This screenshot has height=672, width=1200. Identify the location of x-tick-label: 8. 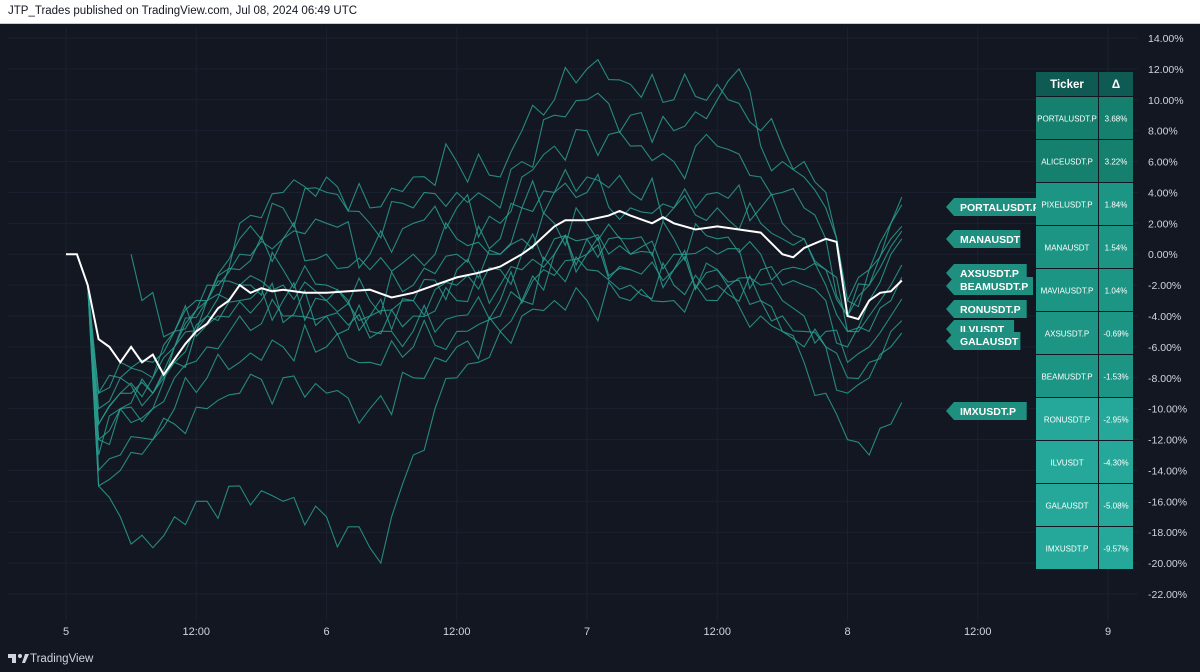
(847, 632).